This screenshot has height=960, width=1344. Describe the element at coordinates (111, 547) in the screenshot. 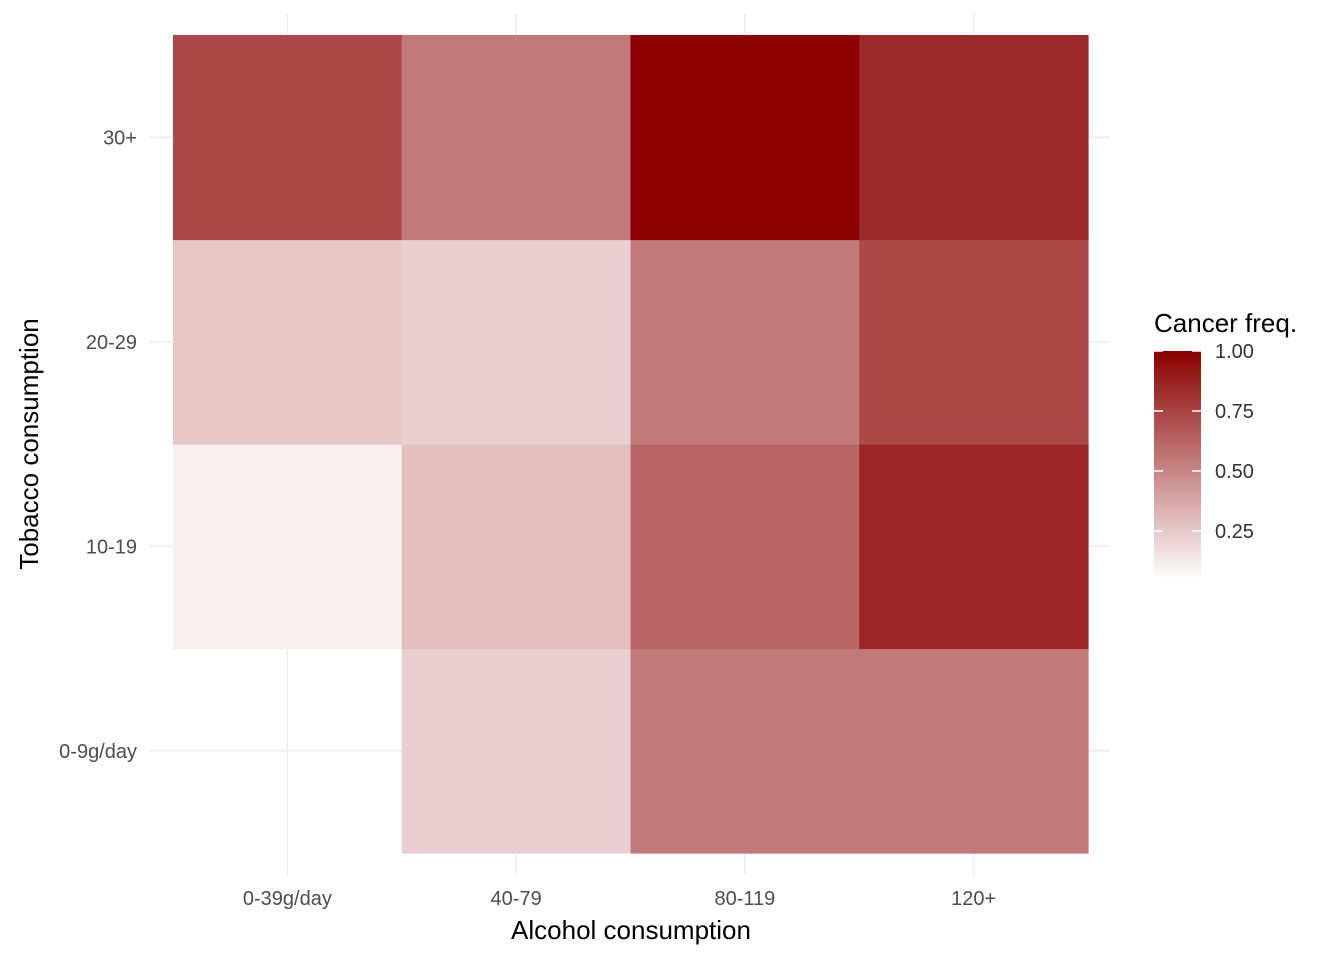

I see `y-tick-label: 10-19` at that location.